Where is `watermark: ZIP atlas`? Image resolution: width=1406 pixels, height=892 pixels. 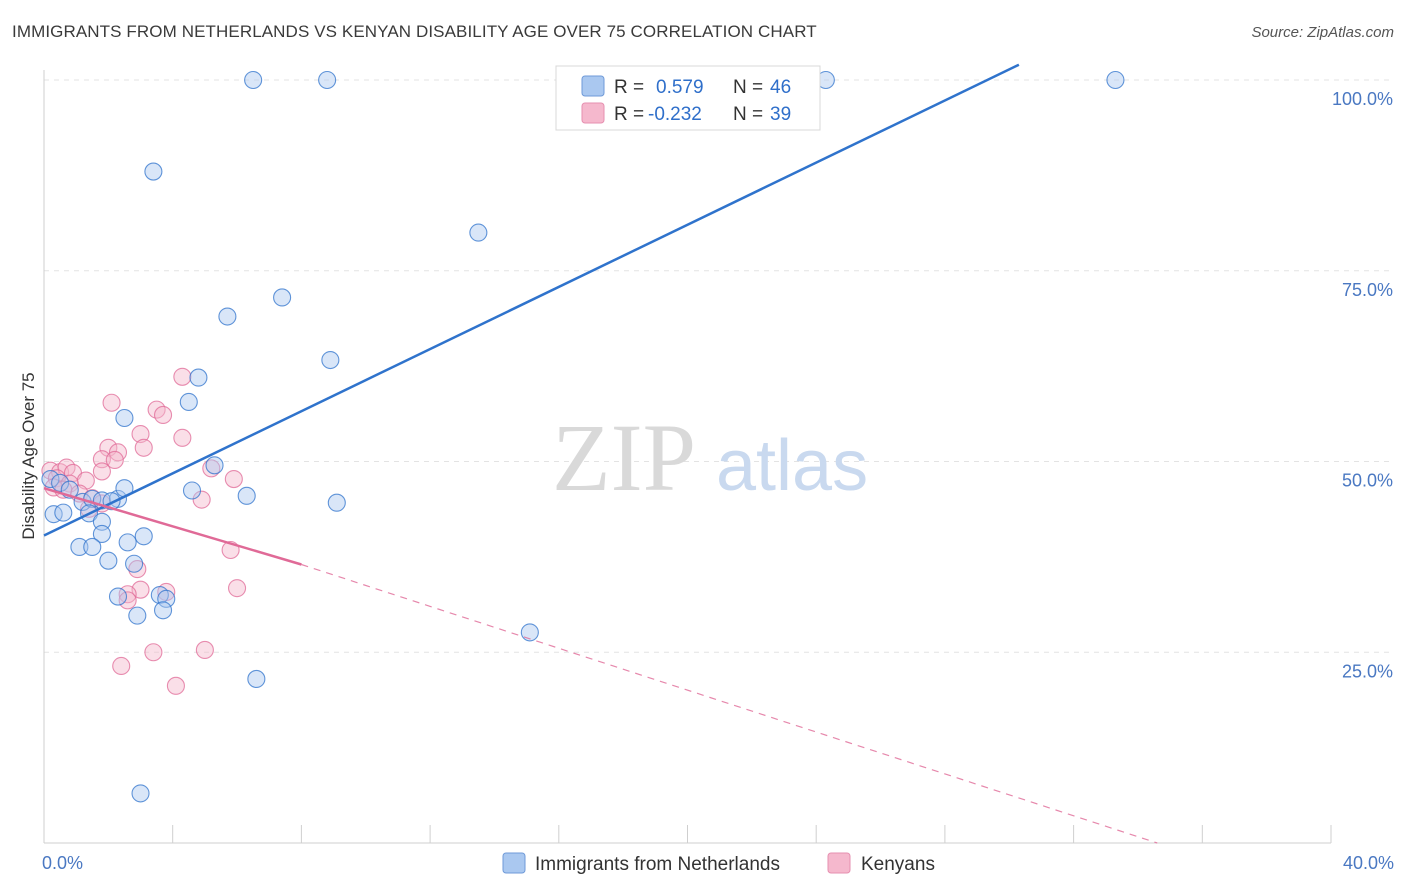
watermark: ZIP atlas is located at coordinates (710, 457).